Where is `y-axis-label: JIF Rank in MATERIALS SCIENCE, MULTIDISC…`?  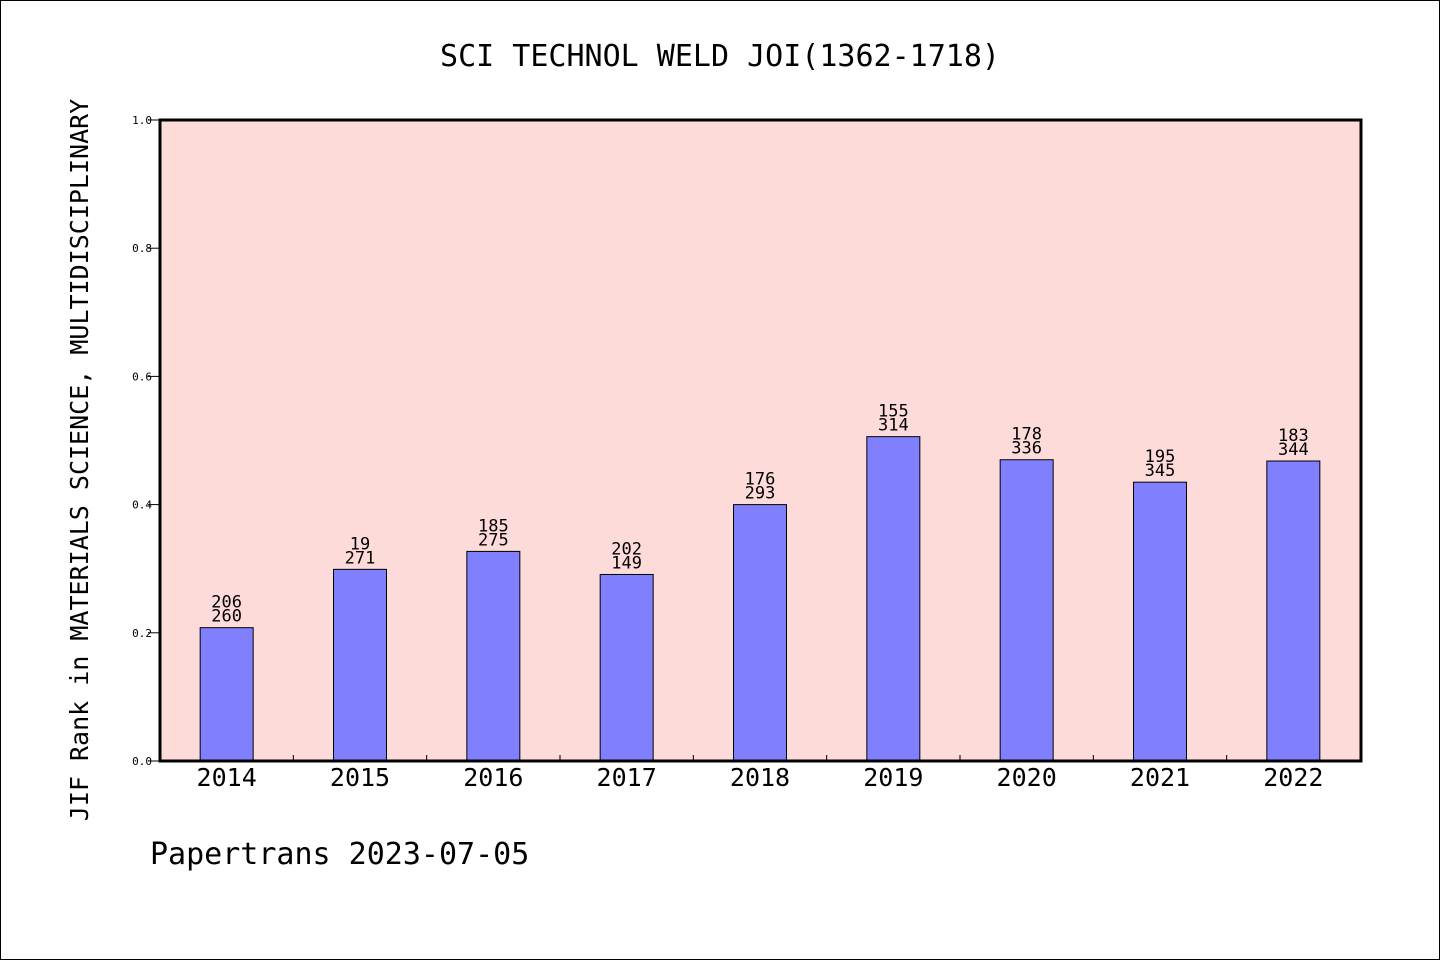
y-axis-label: JIF Rank in MATERIALS SCIENCE, MULTIDISC… is located at coordinates (79, 460).